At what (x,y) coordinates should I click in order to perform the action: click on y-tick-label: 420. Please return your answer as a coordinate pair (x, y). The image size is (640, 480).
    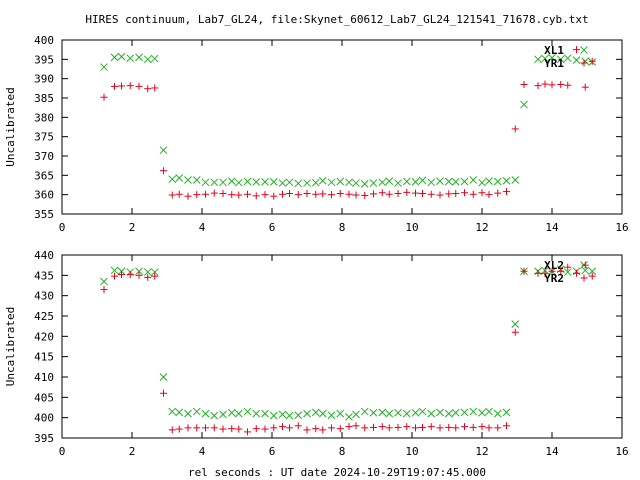
    Looking at the image, I should click on (44, 336).